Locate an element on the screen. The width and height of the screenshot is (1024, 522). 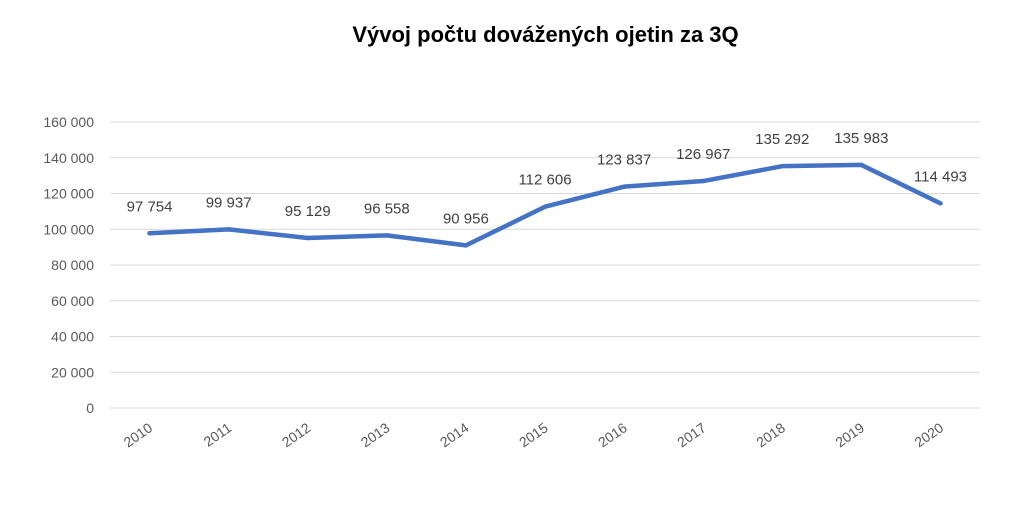
x-tick-label: 2010 is located at coordinates (138, 434).